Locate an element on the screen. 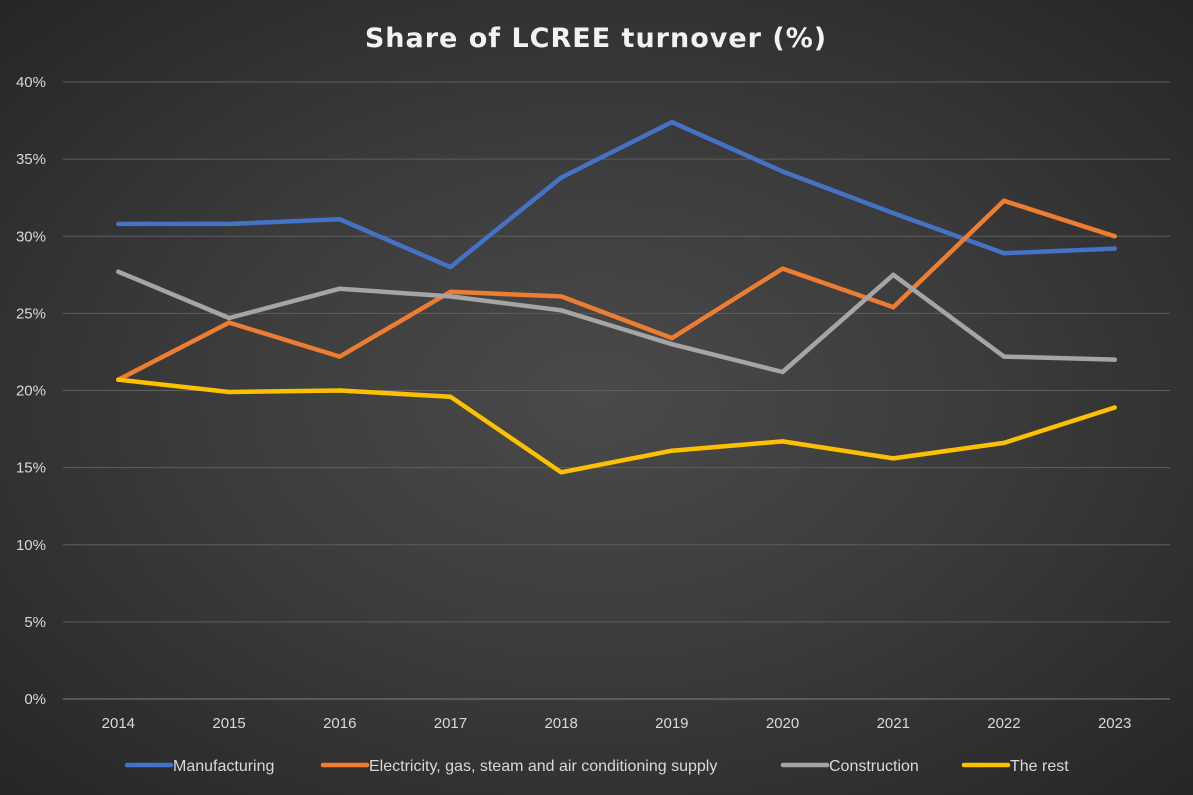 The image size is (1193, 795). x-tick-label: 2023 is located at coordinates (1114, 723).